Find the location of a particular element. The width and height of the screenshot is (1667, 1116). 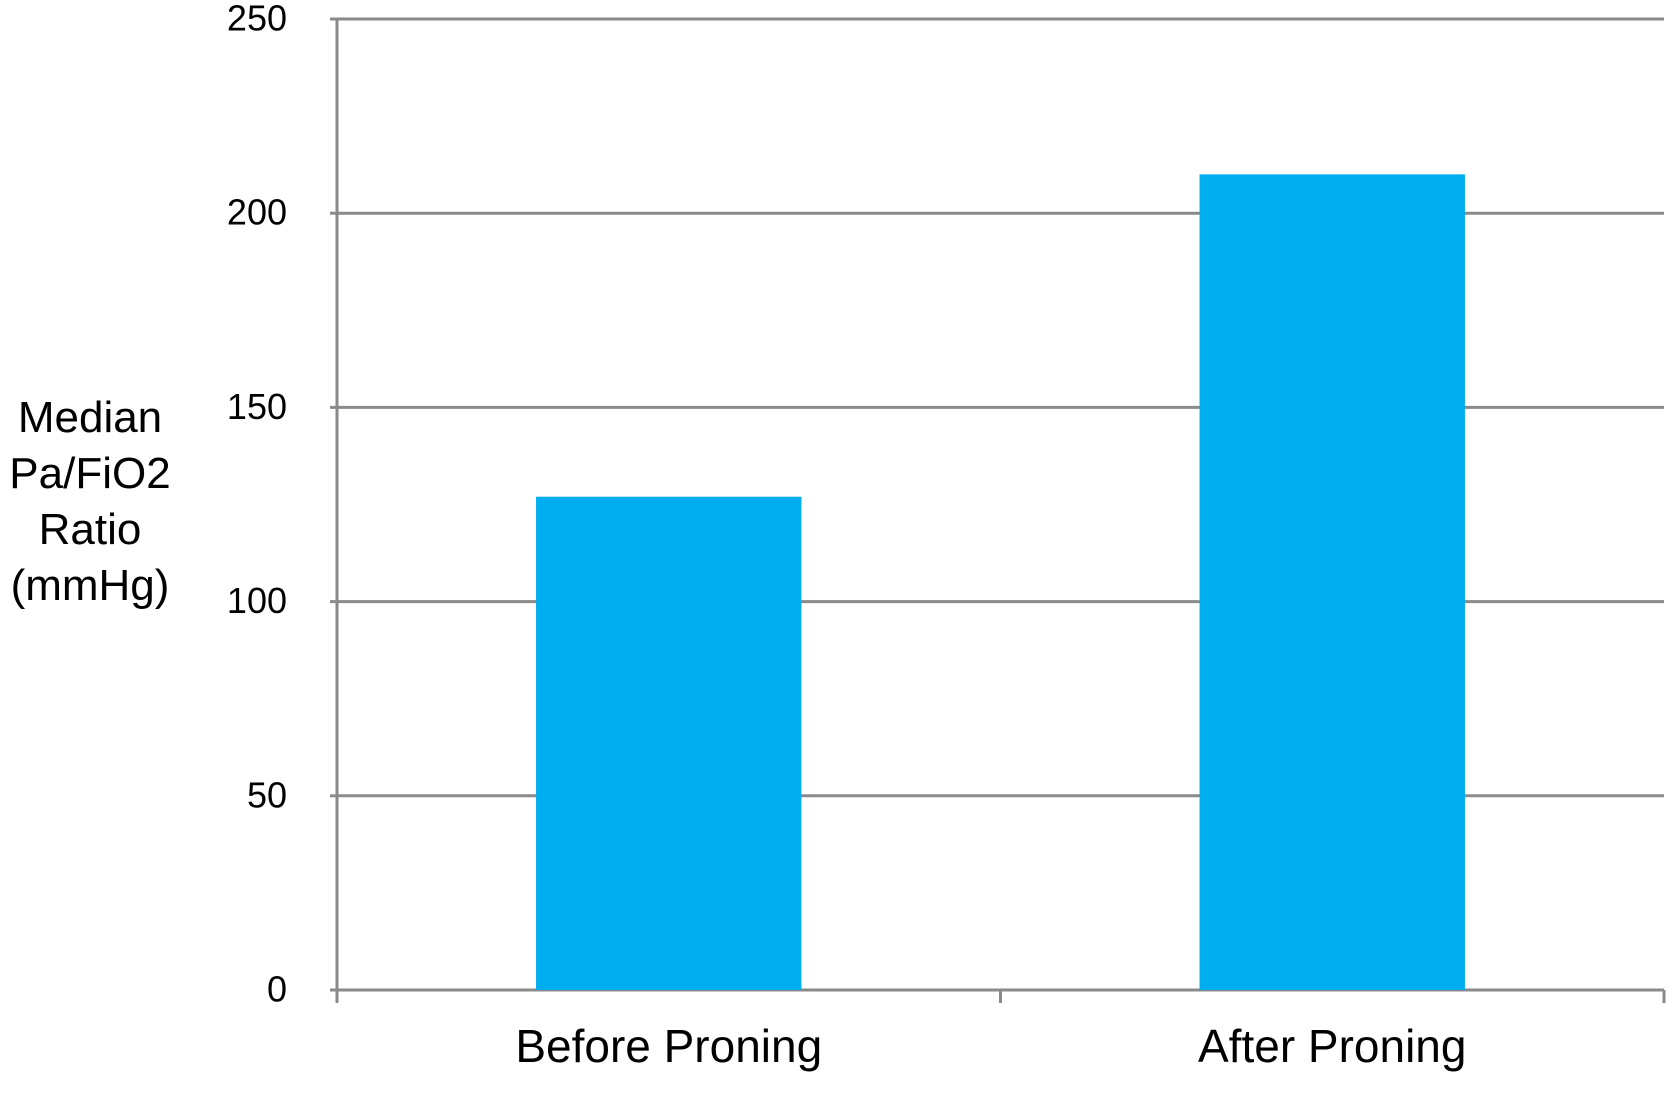

y-tick-label: 0 is located at coordinates (277, 989).